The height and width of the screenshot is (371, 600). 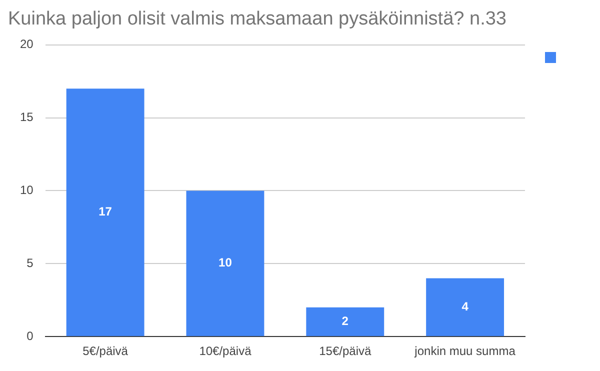 What do you see at coordinates (257, 19) in the screenshot?
I see `chart-title: Kuinka paljon olisit valmis maksamaan pysäköinnistä? n.33` at bounding box center [257, 19].